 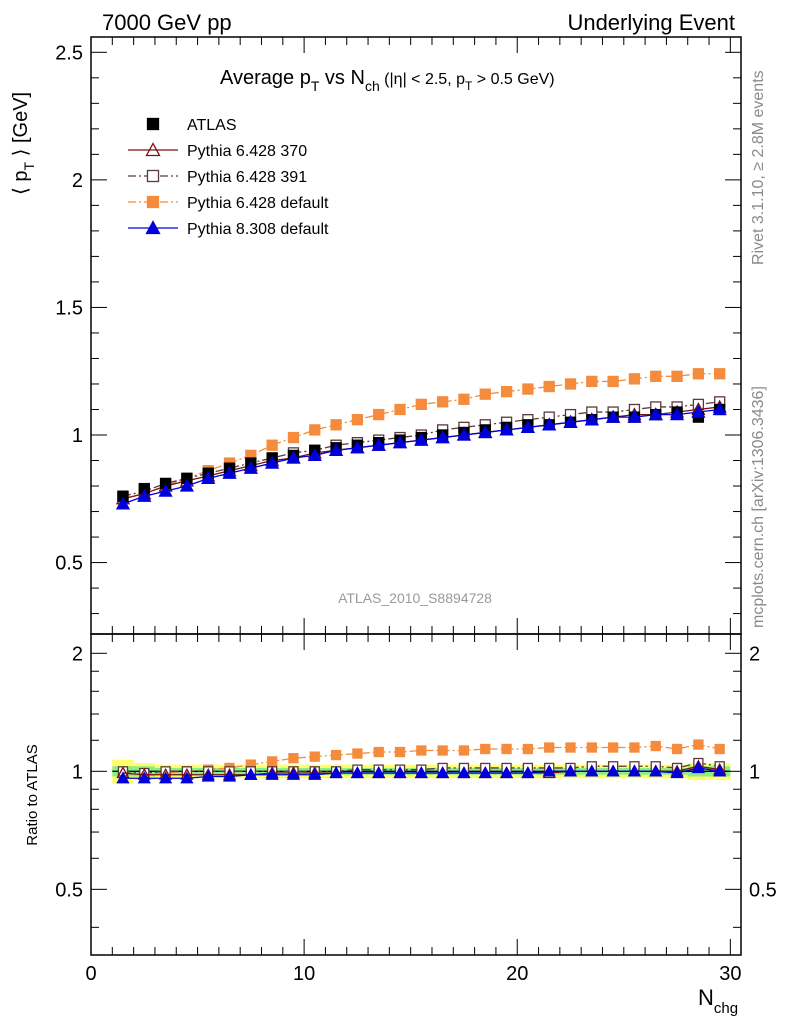 I want to click on ratio-line, so click(x=421, y=768).